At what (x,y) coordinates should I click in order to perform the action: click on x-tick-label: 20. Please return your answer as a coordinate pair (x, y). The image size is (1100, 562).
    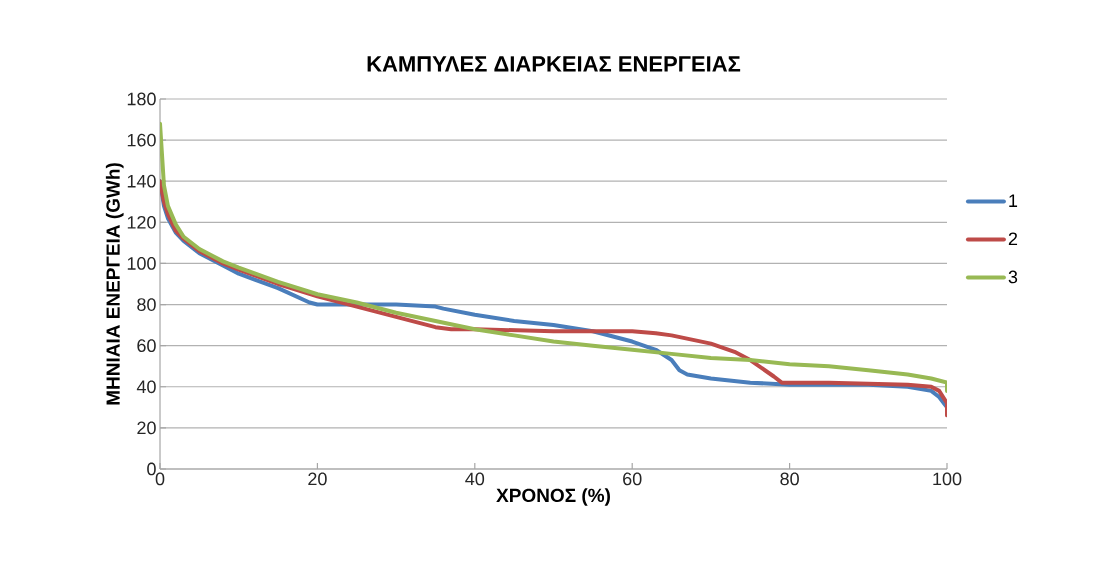
    Looking at the image, I should click on (317, 479).